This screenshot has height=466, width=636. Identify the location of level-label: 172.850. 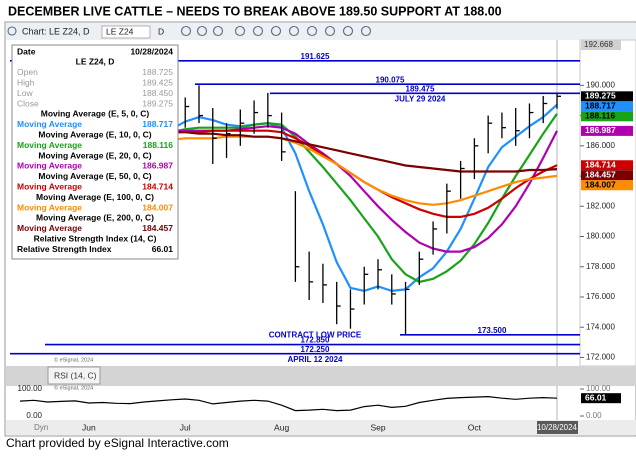
(315, 340).